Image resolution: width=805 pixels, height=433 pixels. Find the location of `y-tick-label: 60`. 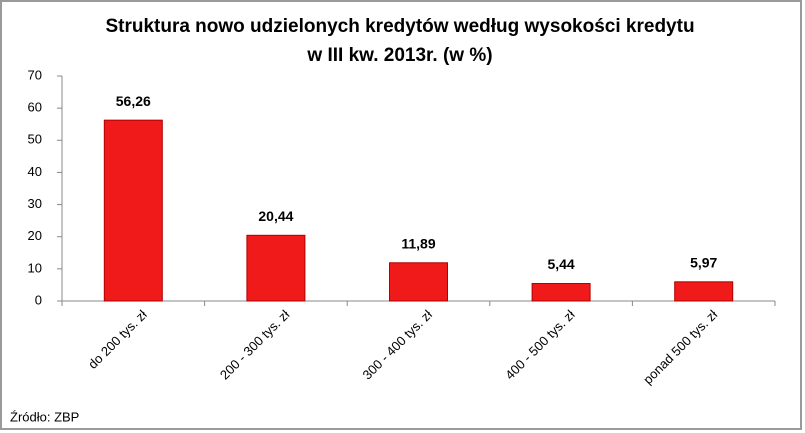

y-tick-label: 60 is located at coordinates (35, 107).